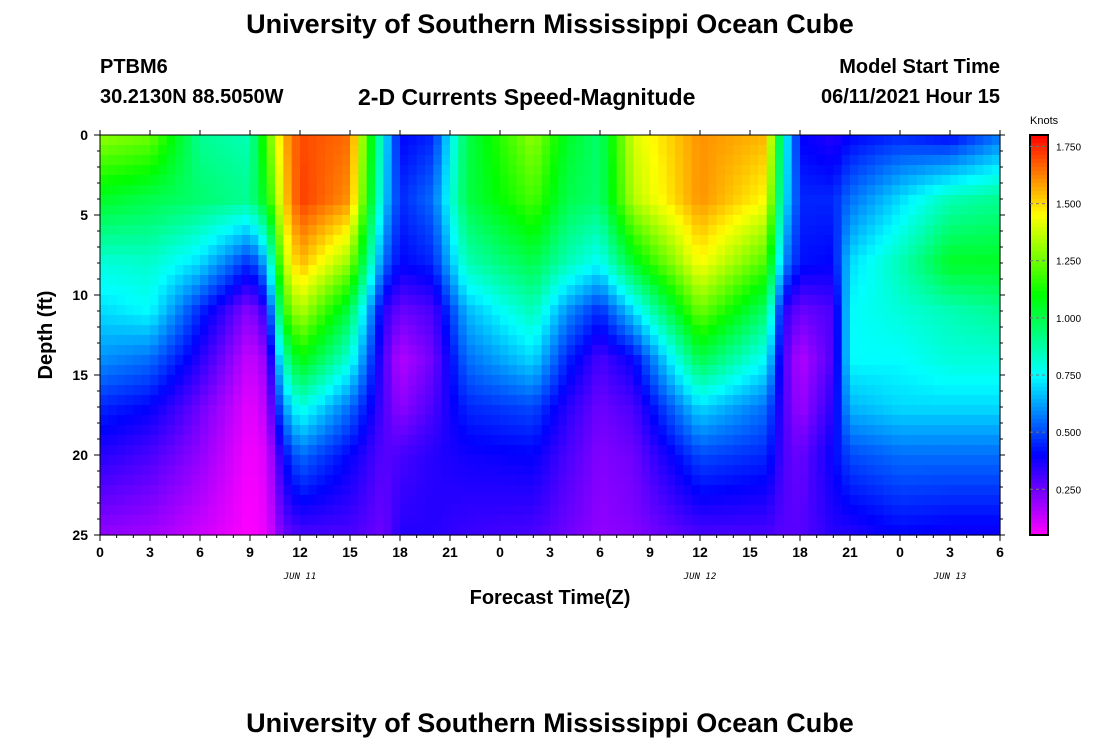 Image resolution: width=1100 pixels, height=750 pixels. I want to click on x-tick-label: 21, so click(850, 552).